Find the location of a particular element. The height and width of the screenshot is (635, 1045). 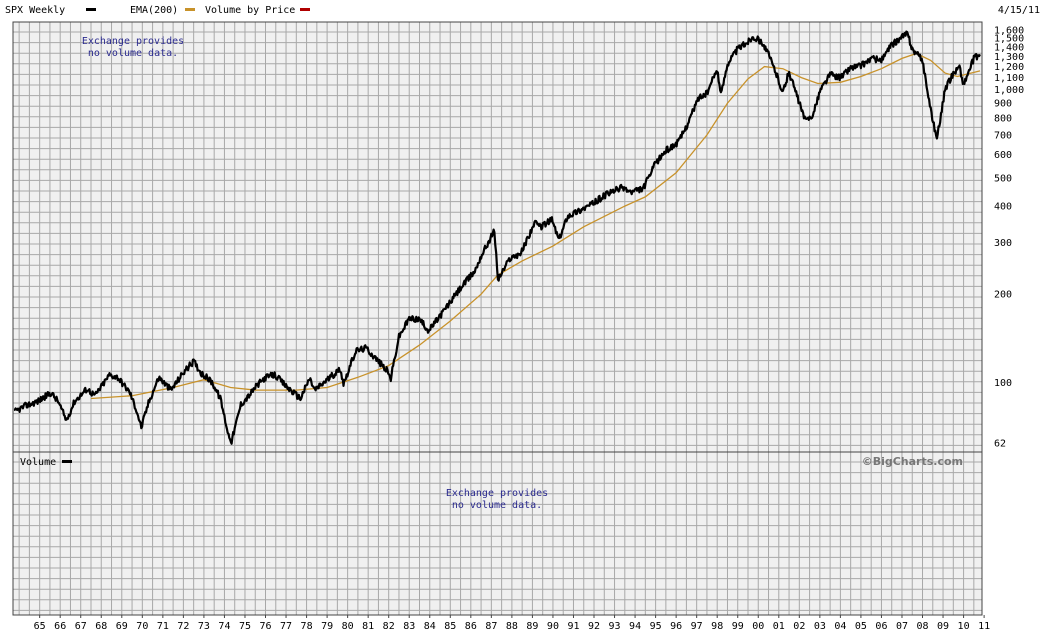

y-tick-label: 62 is located at coordinates (1000, 444).